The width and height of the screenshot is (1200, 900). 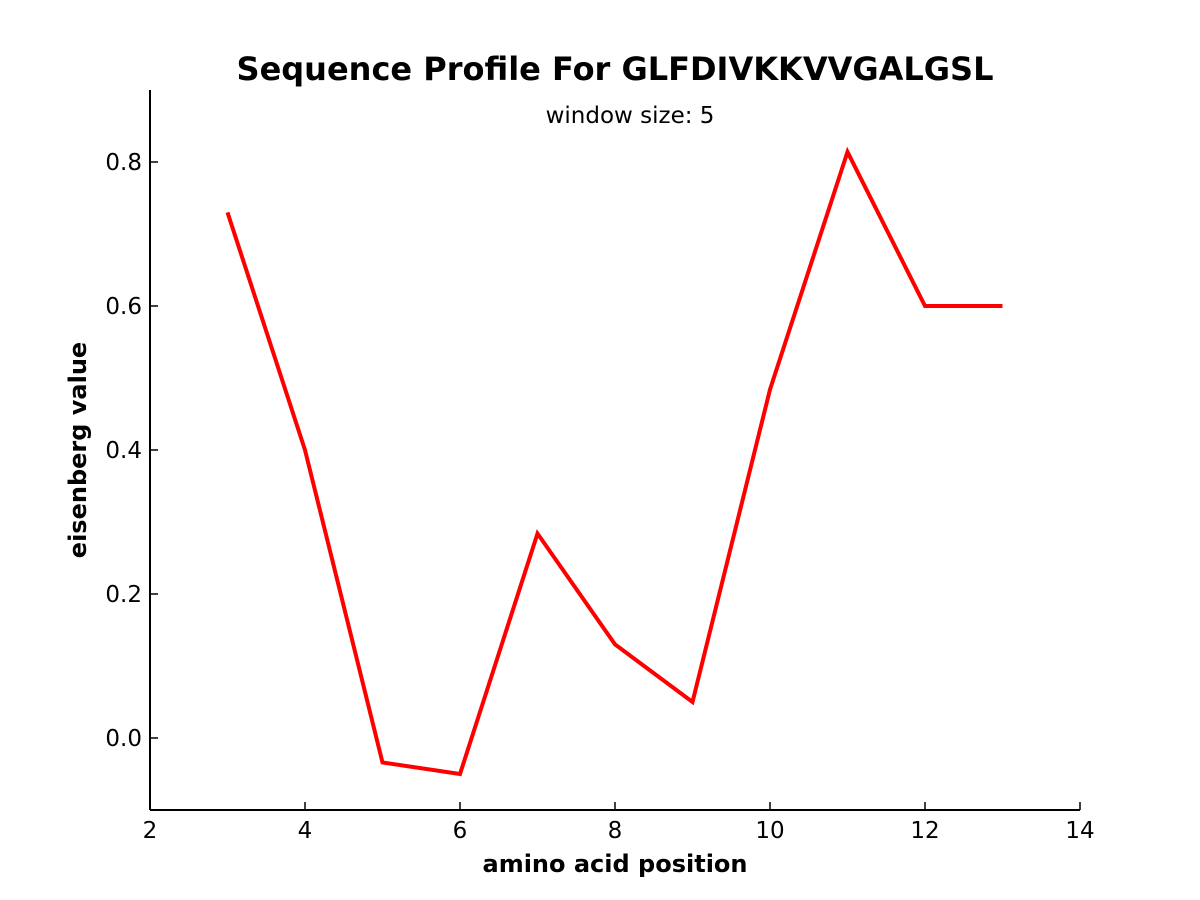 I want to click on x-axis: 2 4 6 8 10 12 14, so click(x=619, y=823).